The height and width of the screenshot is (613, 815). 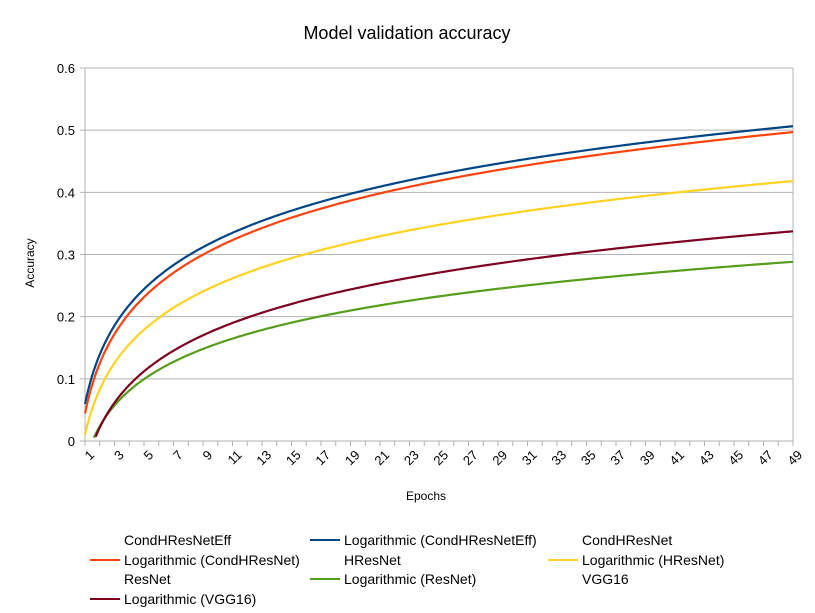 I want to click on legend-item: Logarithmic (ResNet), so click(x=393, y=579).